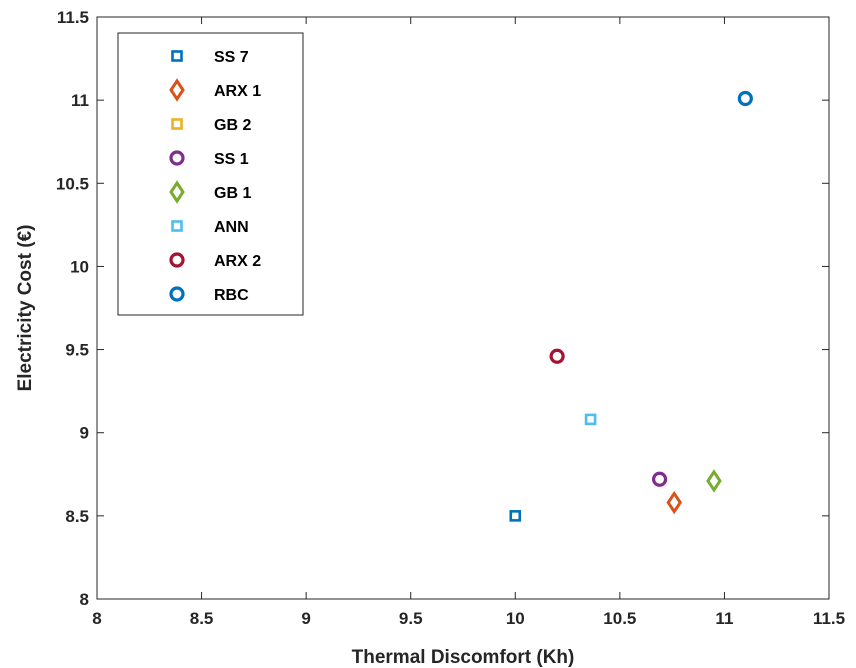 The height and width of the screenshot is (668, 856). What do you see at coordinates (231, 159) in the screenshot?
I see `legend-label-ss-1: SS 1` at bounding box center [231, 159].